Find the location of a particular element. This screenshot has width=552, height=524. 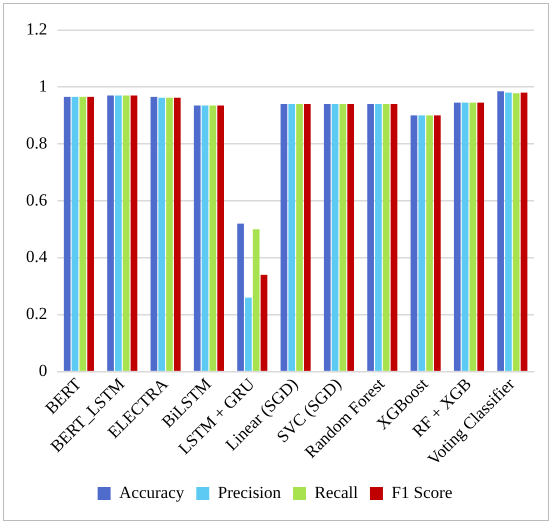

legend-label: Recall is located at coordinates (336, 492).